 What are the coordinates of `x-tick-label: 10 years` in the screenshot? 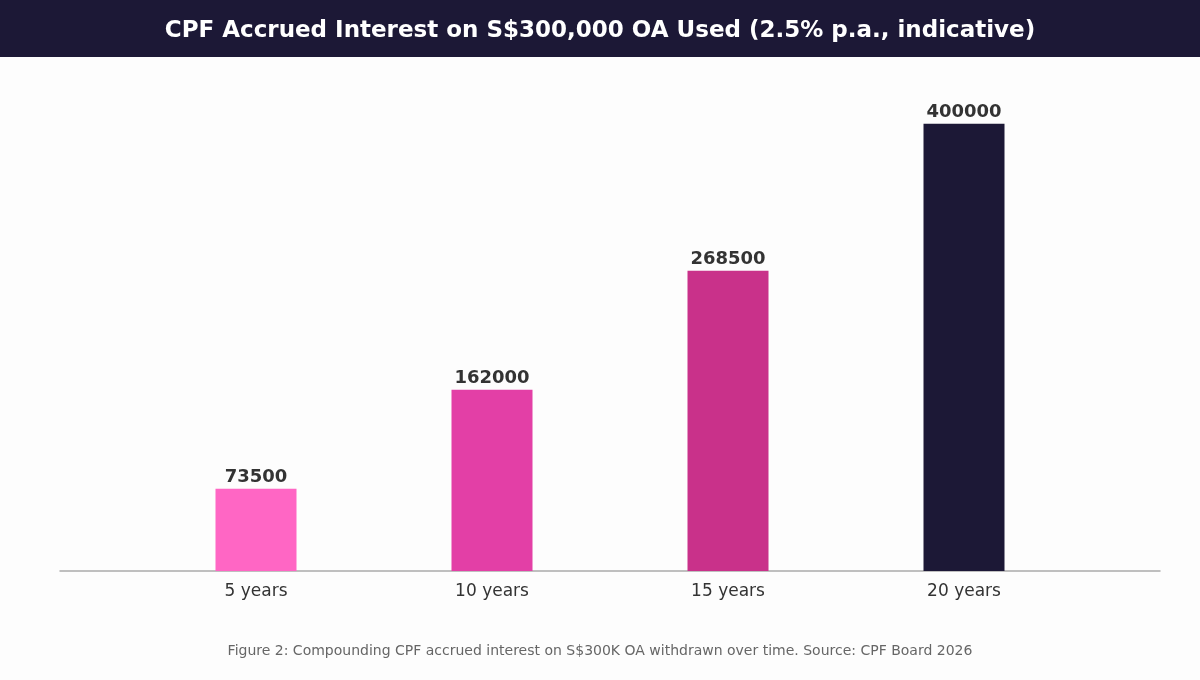 It's located at (492, 589).